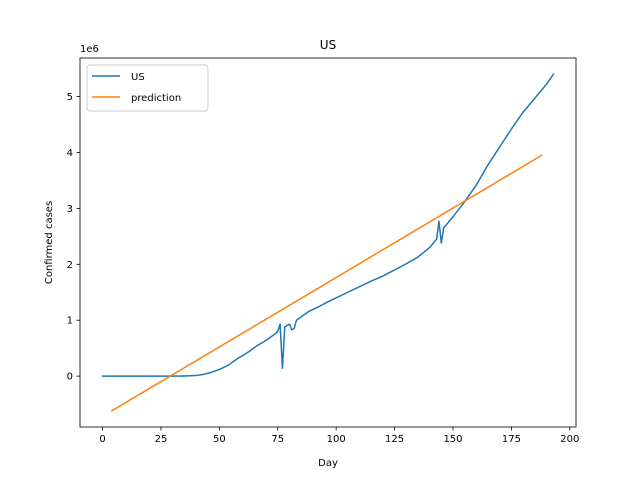  What do you see at coordinates (336, 439) in the screenshot?
I see `x-tick-label: 100` at bounding box center [336, 439].